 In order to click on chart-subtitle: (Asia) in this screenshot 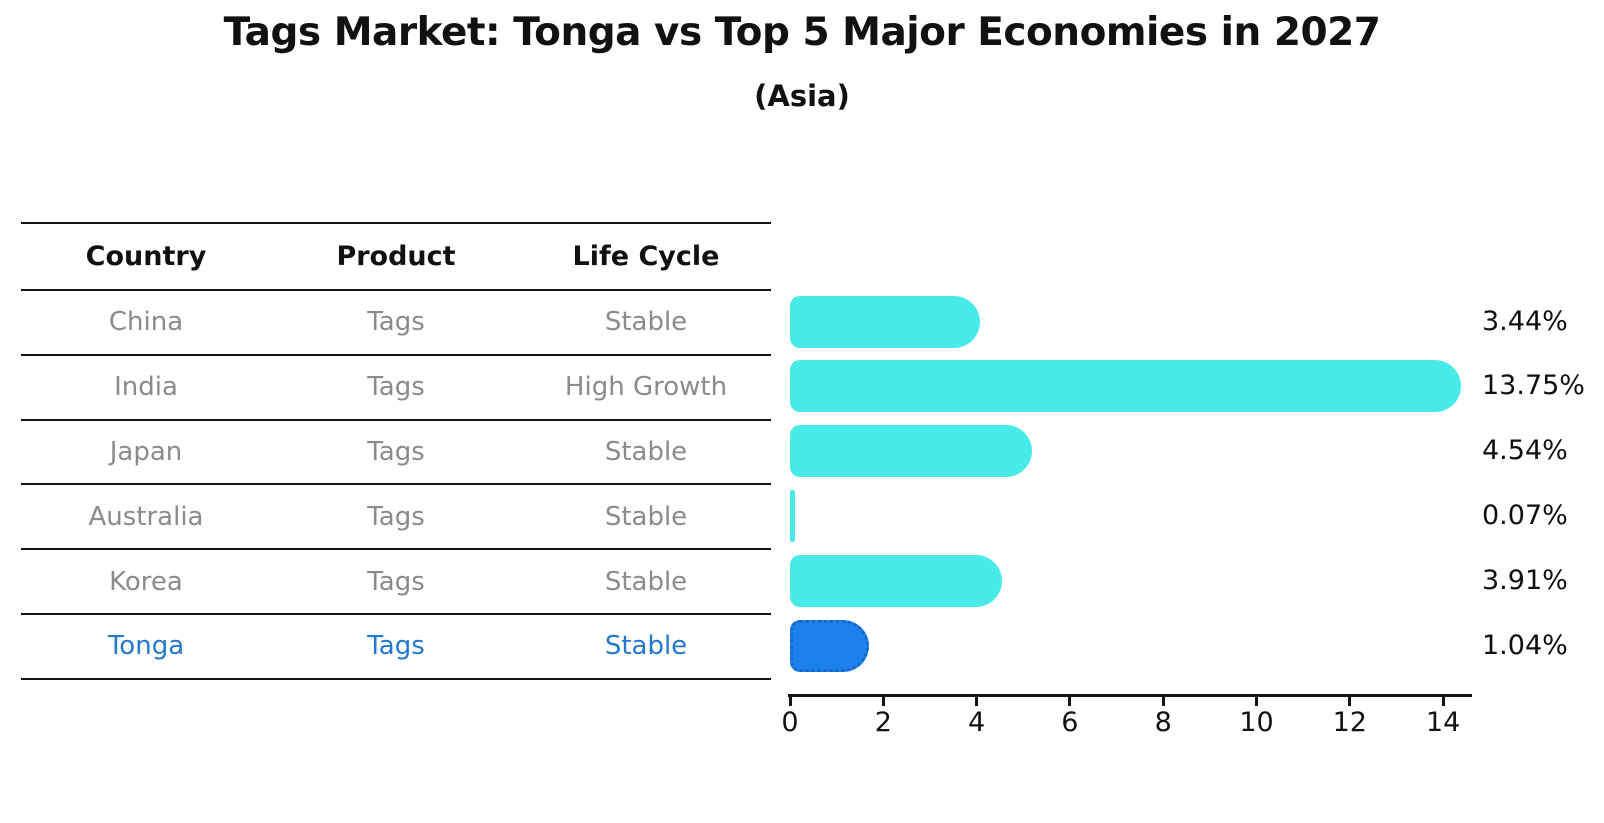, I will do `click(802, 96)`.